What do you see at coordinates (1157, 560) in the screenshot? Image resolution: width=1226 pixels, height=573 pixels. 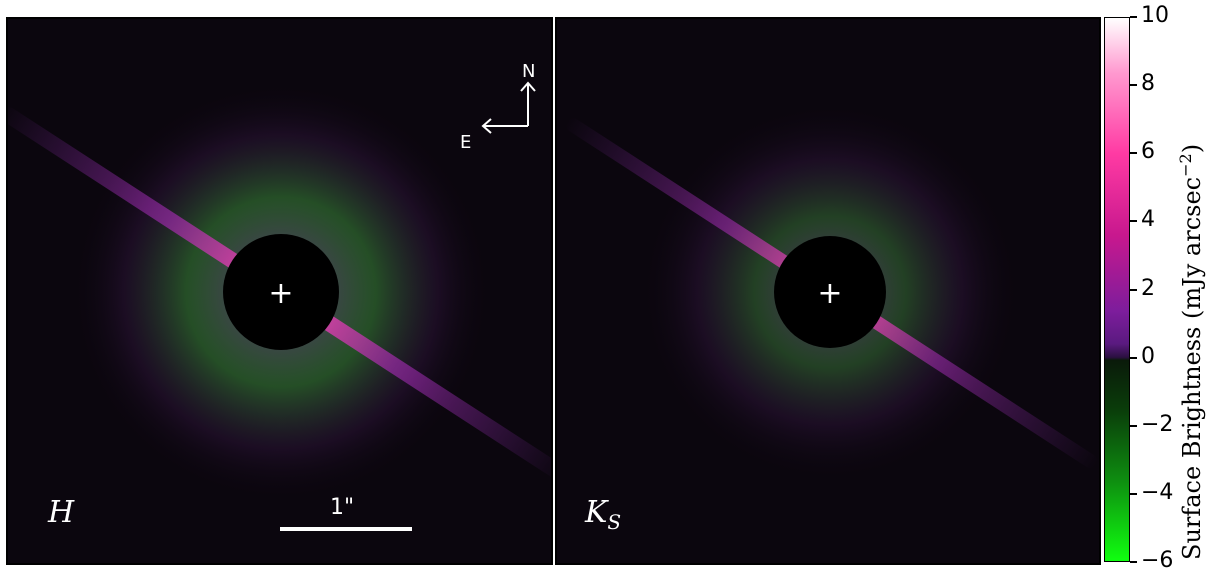 I see `colorbar-tick-label: −6` at bounding box center [1157, 560].